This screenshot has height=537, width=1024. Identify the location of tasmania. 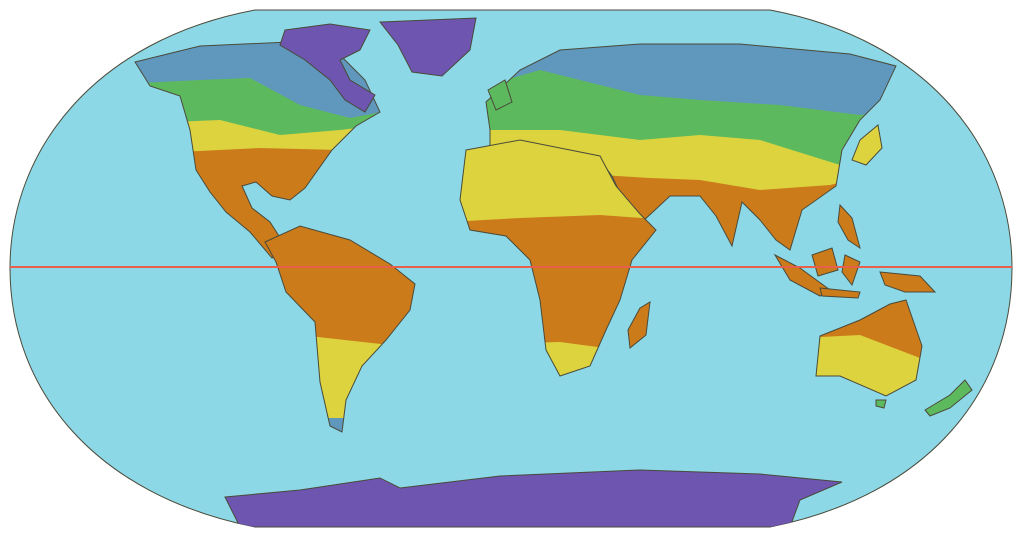
(881, 404).